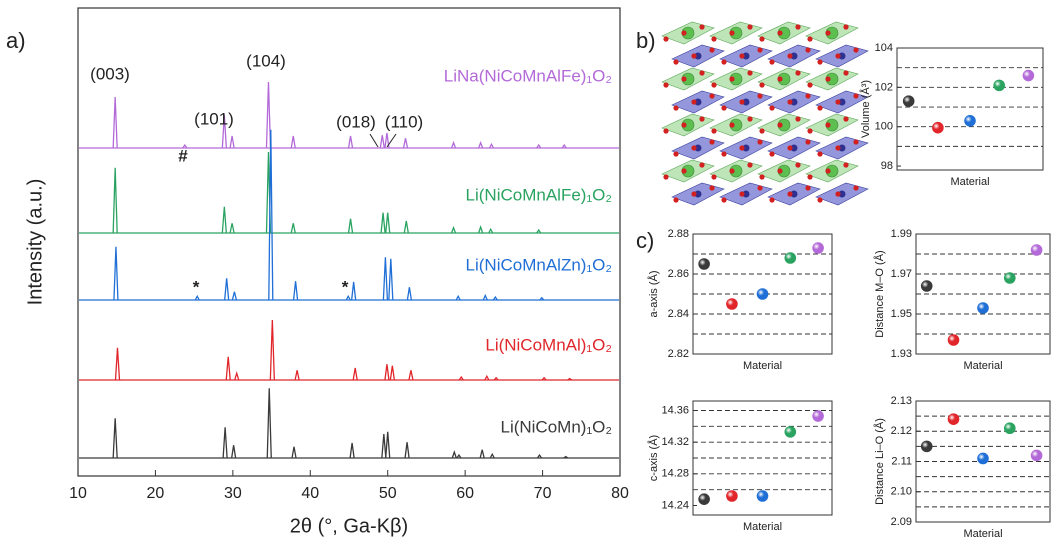  What do you see at coordinates (901, 401) in the screenshot?
I see `y-tick-label: 2.13` at bounding box center [901, 401].